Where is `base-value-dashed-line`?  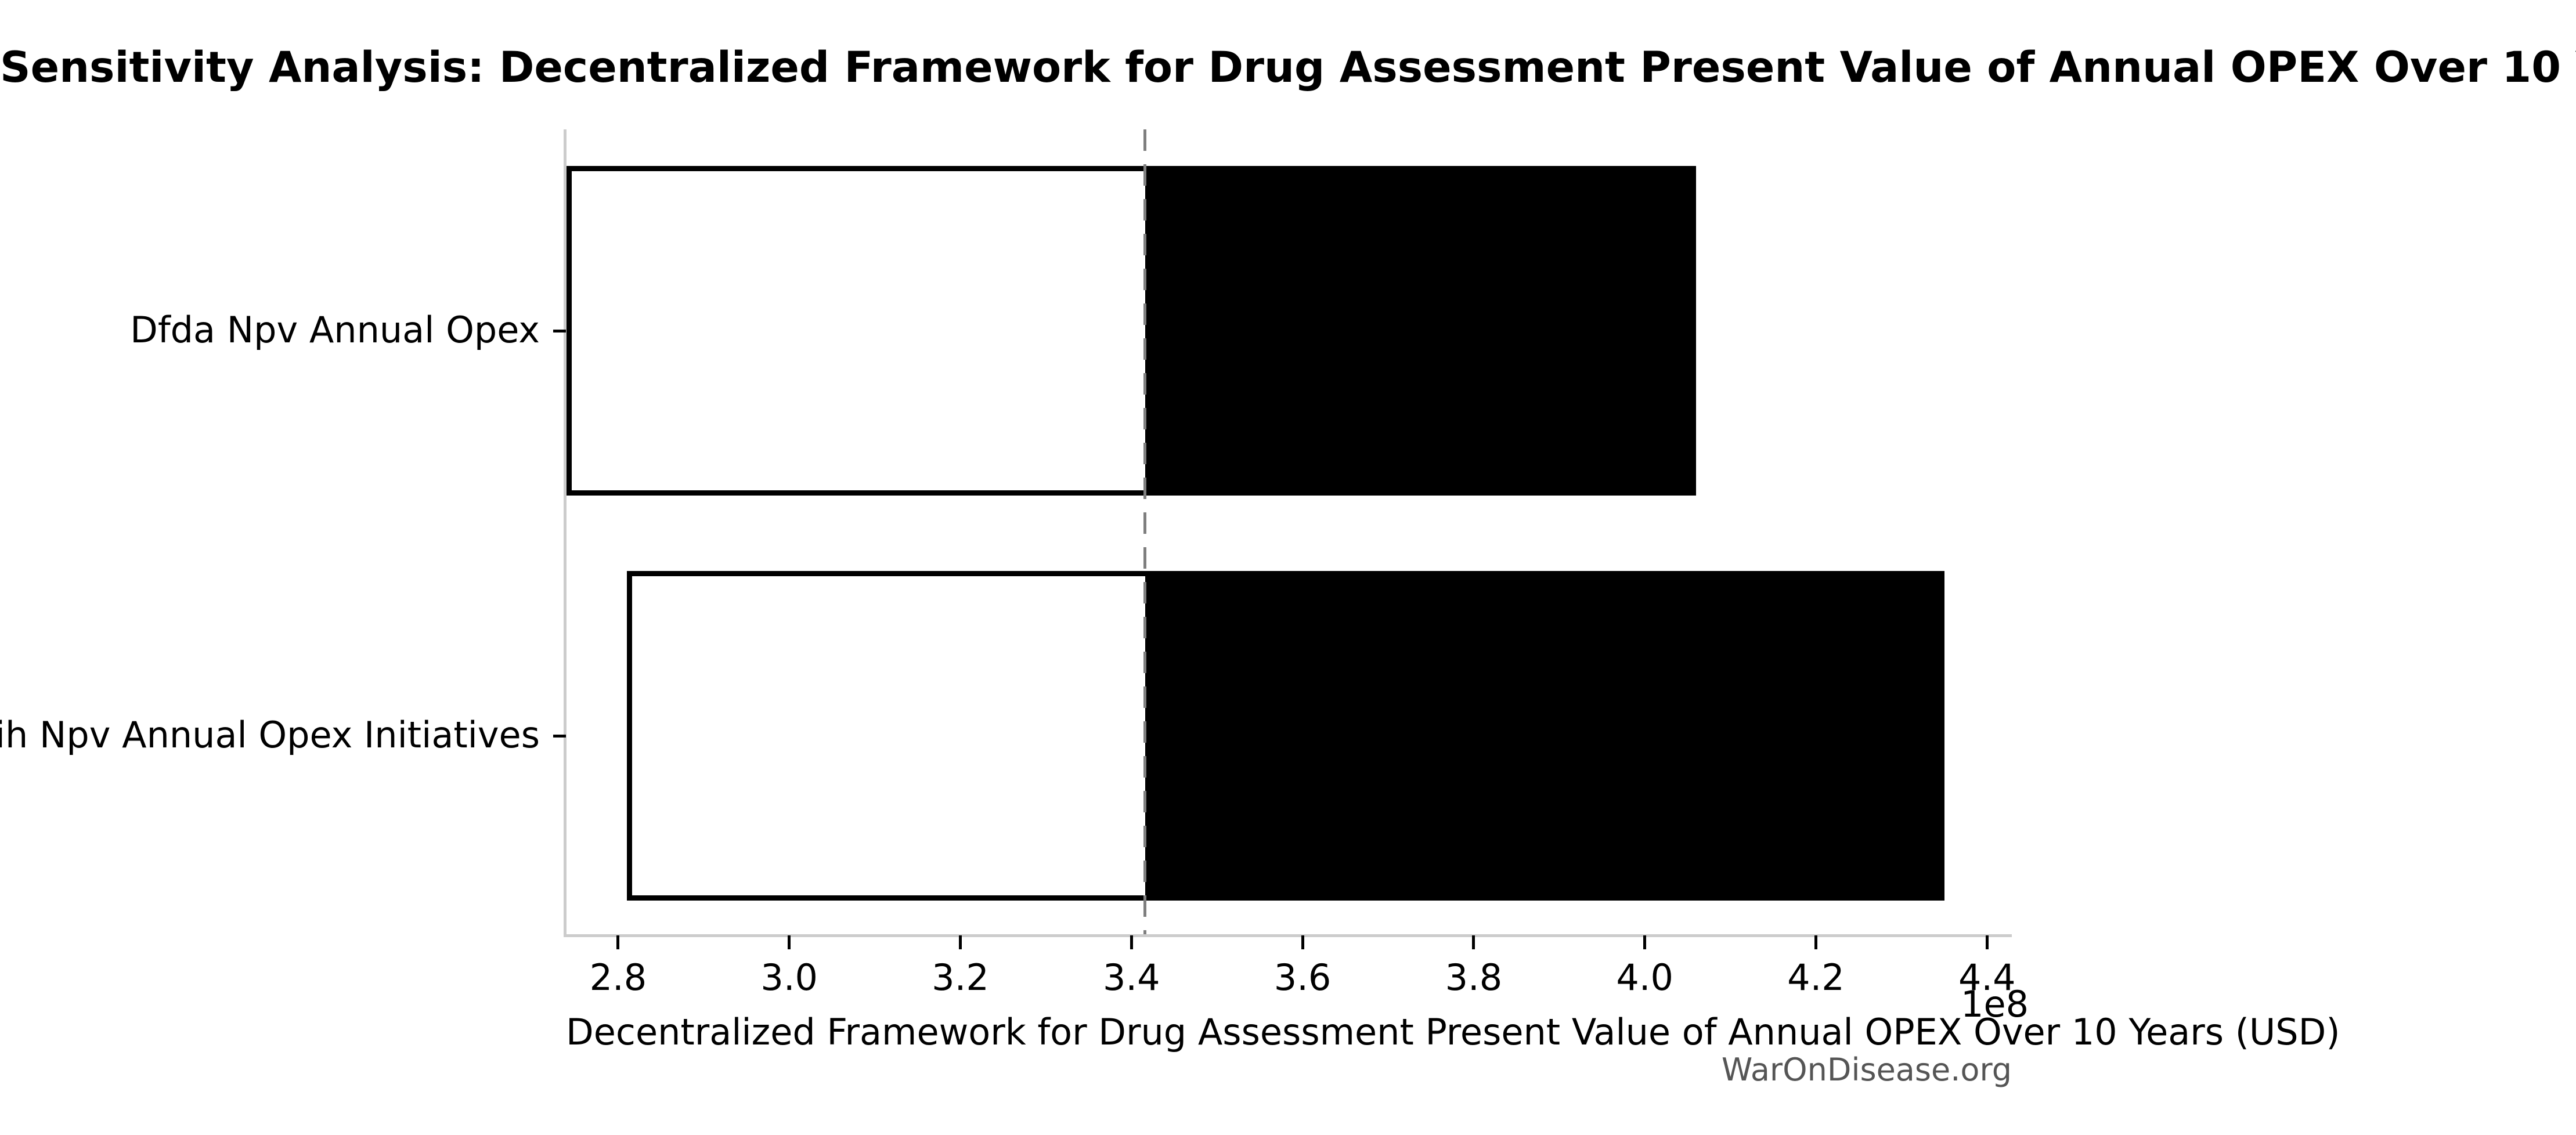
base-value-dashed-line is located at coordinates (1145, 531).